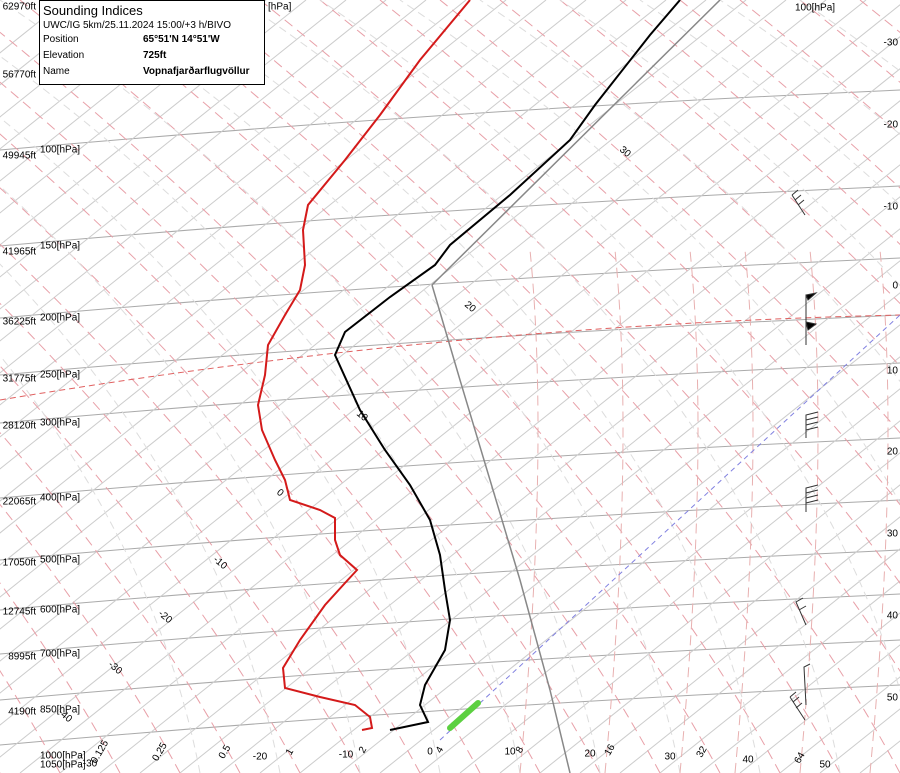  I want to click on surface-parcel, so click(464, 715).